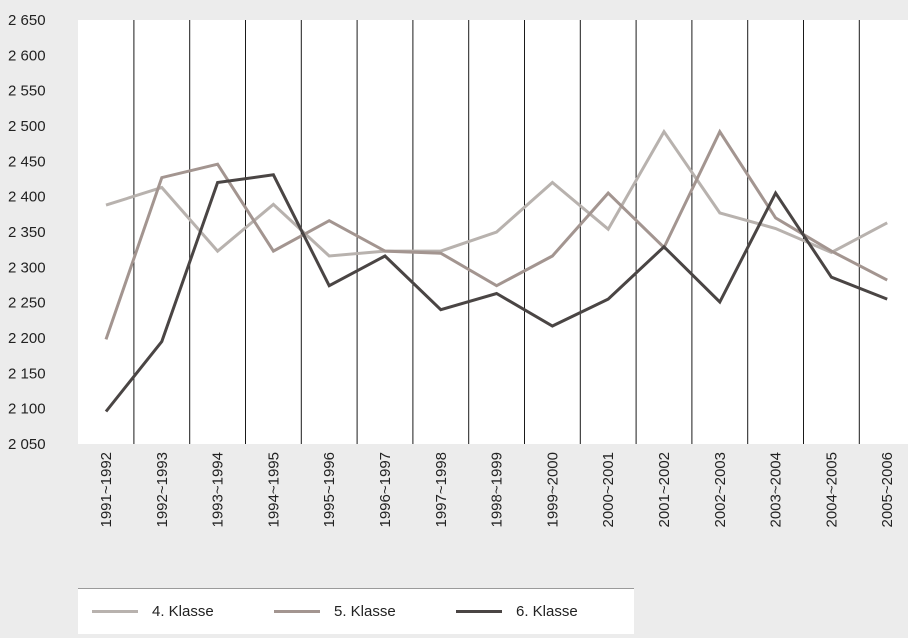 This screenshot has height=638, width=908. What do you see at coordinates (720, 490) in the screenshot?
I see `x-tick-label: 2002~2003` at bounding box center [720, 490].